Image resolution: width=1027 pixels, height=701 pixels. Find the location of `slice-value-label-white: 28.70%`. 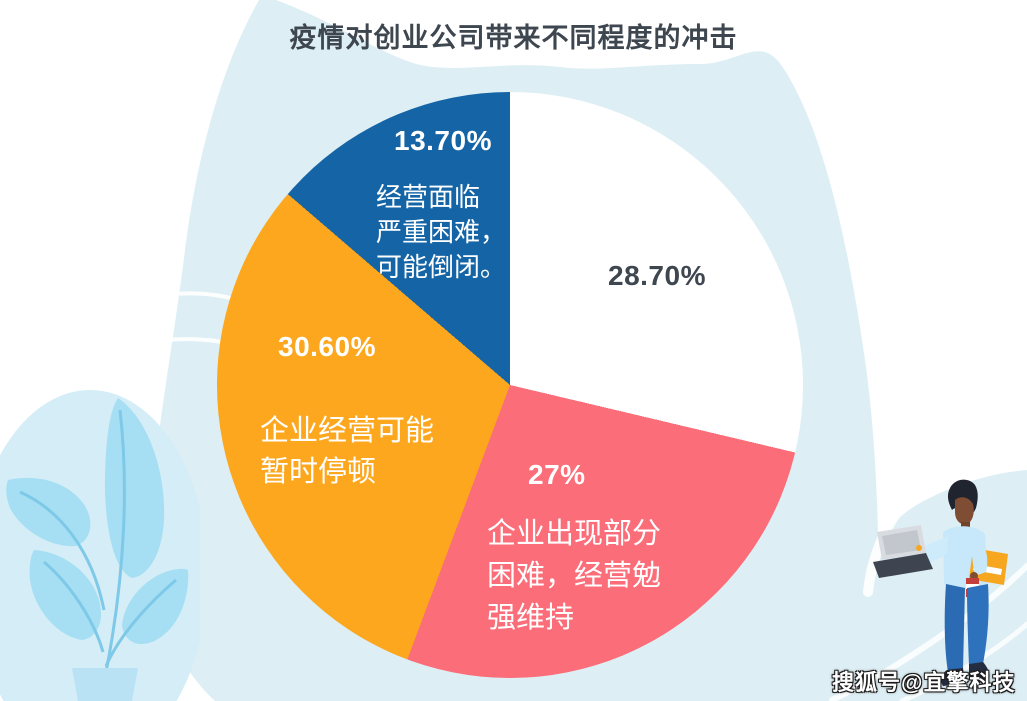

slice-value-label-white: 28.70% is located at coordinates (657, 275).